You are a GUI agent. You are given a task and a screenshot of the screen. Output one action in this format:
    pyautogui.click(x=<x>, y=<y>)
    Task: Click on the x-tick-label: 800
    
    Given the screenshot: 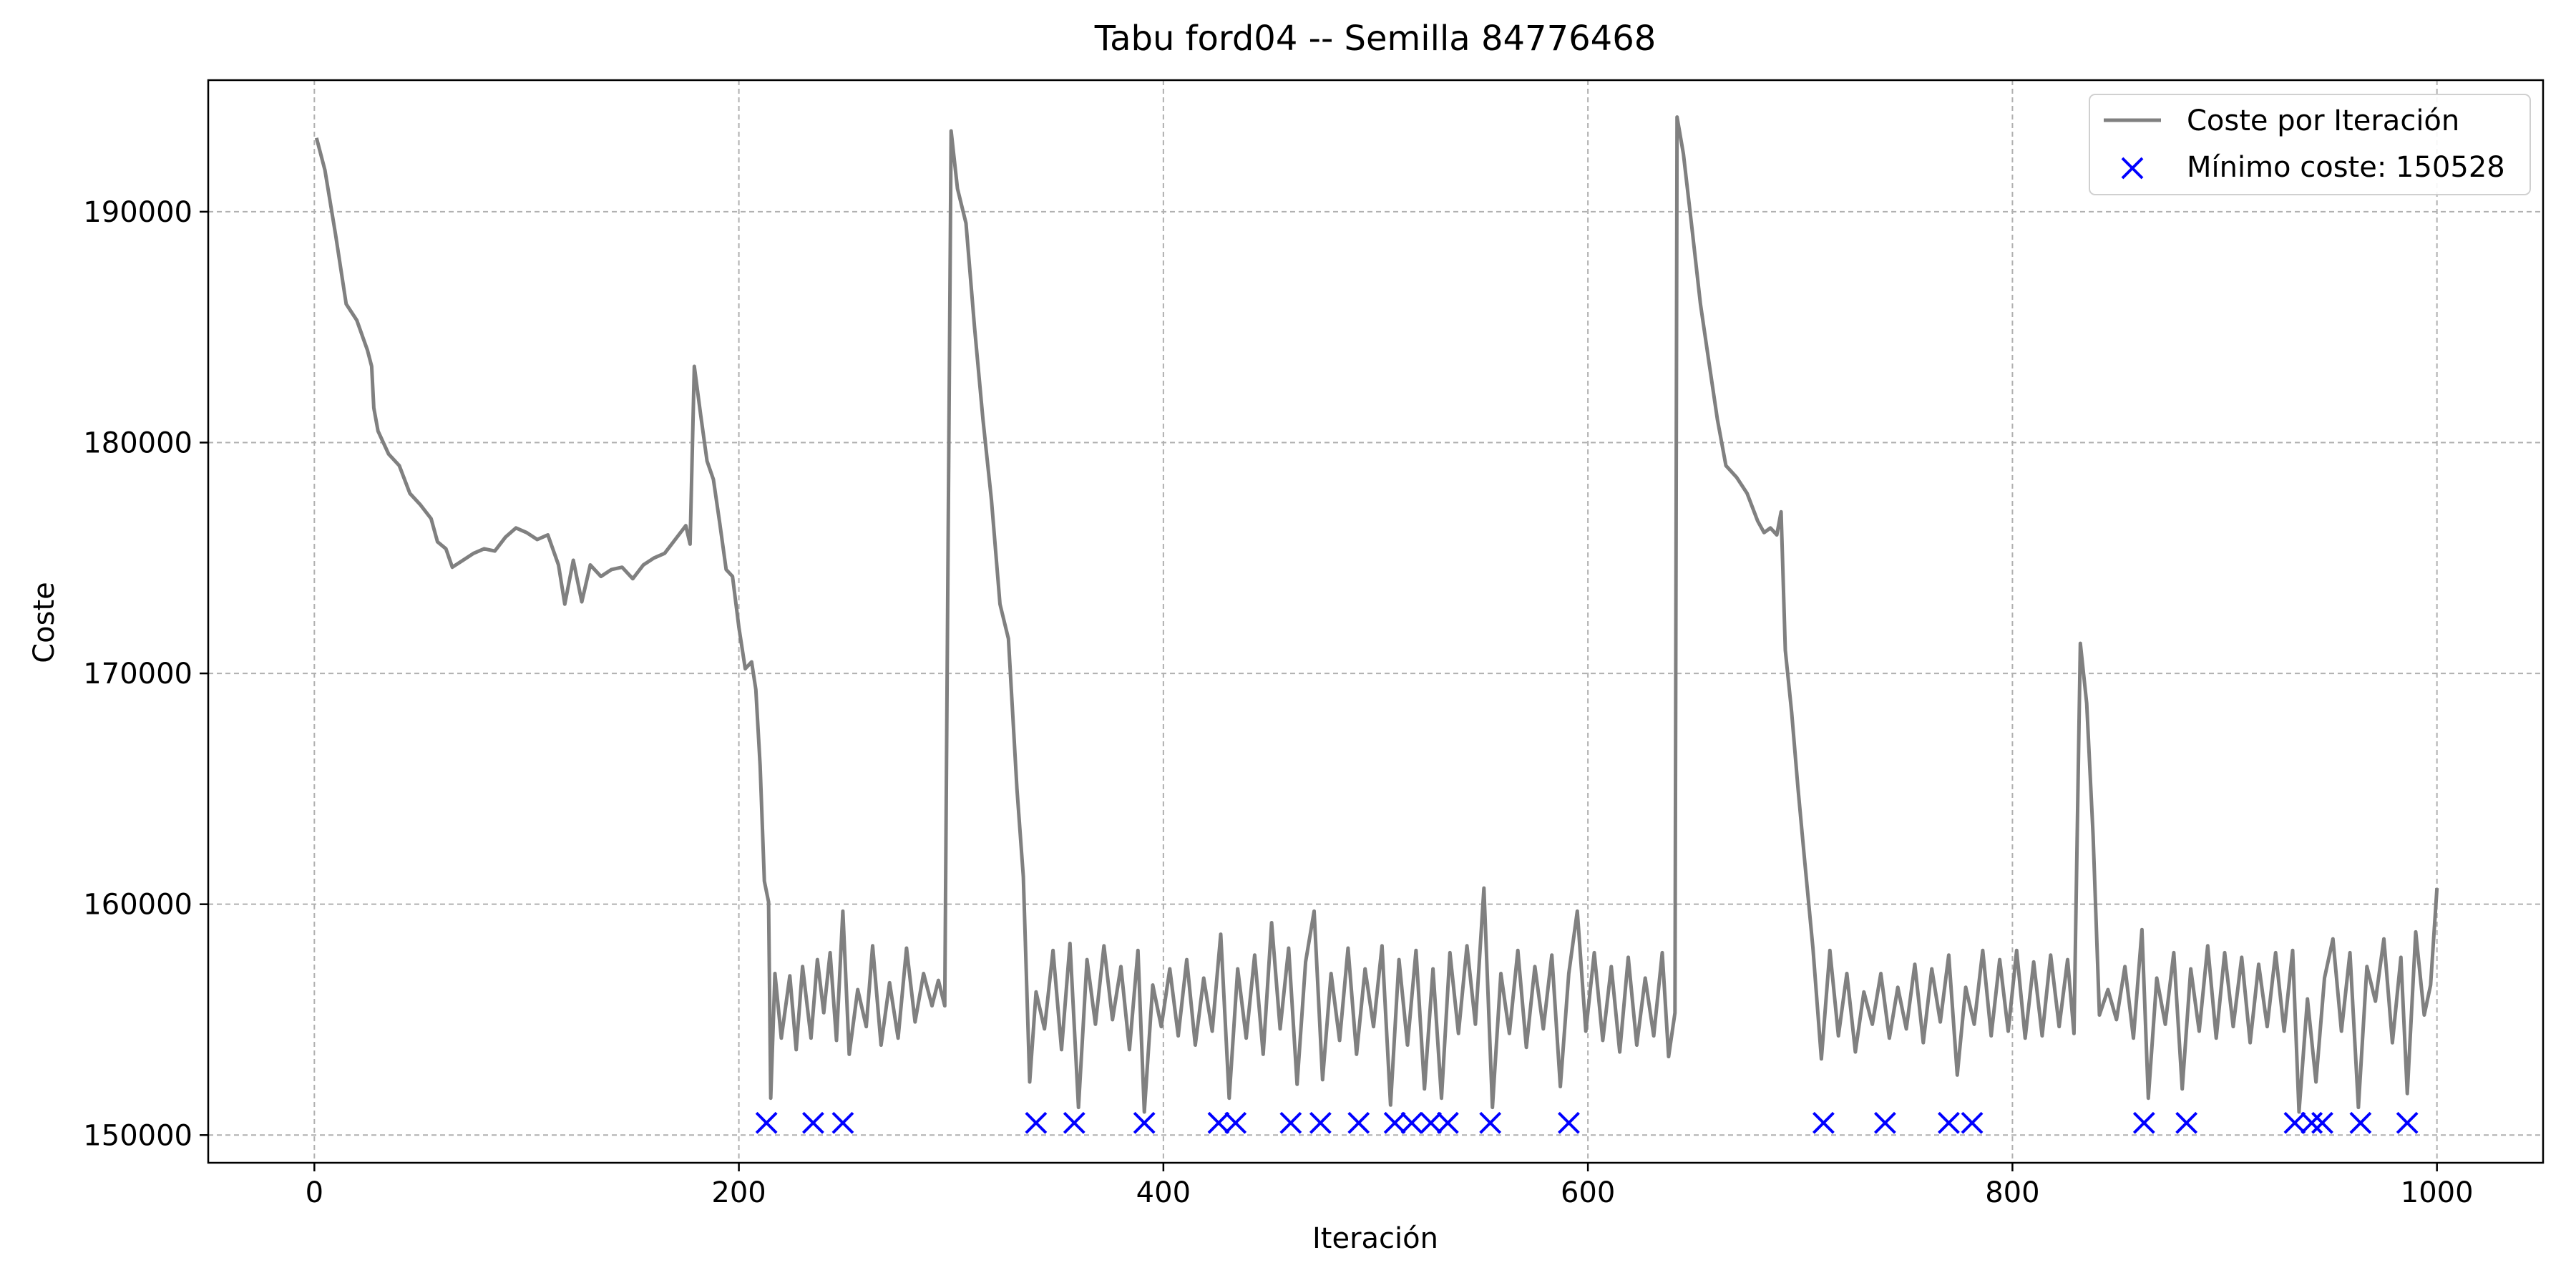 What is the action you would take?
    pyautogui.click(x=2012, y=1192)
    